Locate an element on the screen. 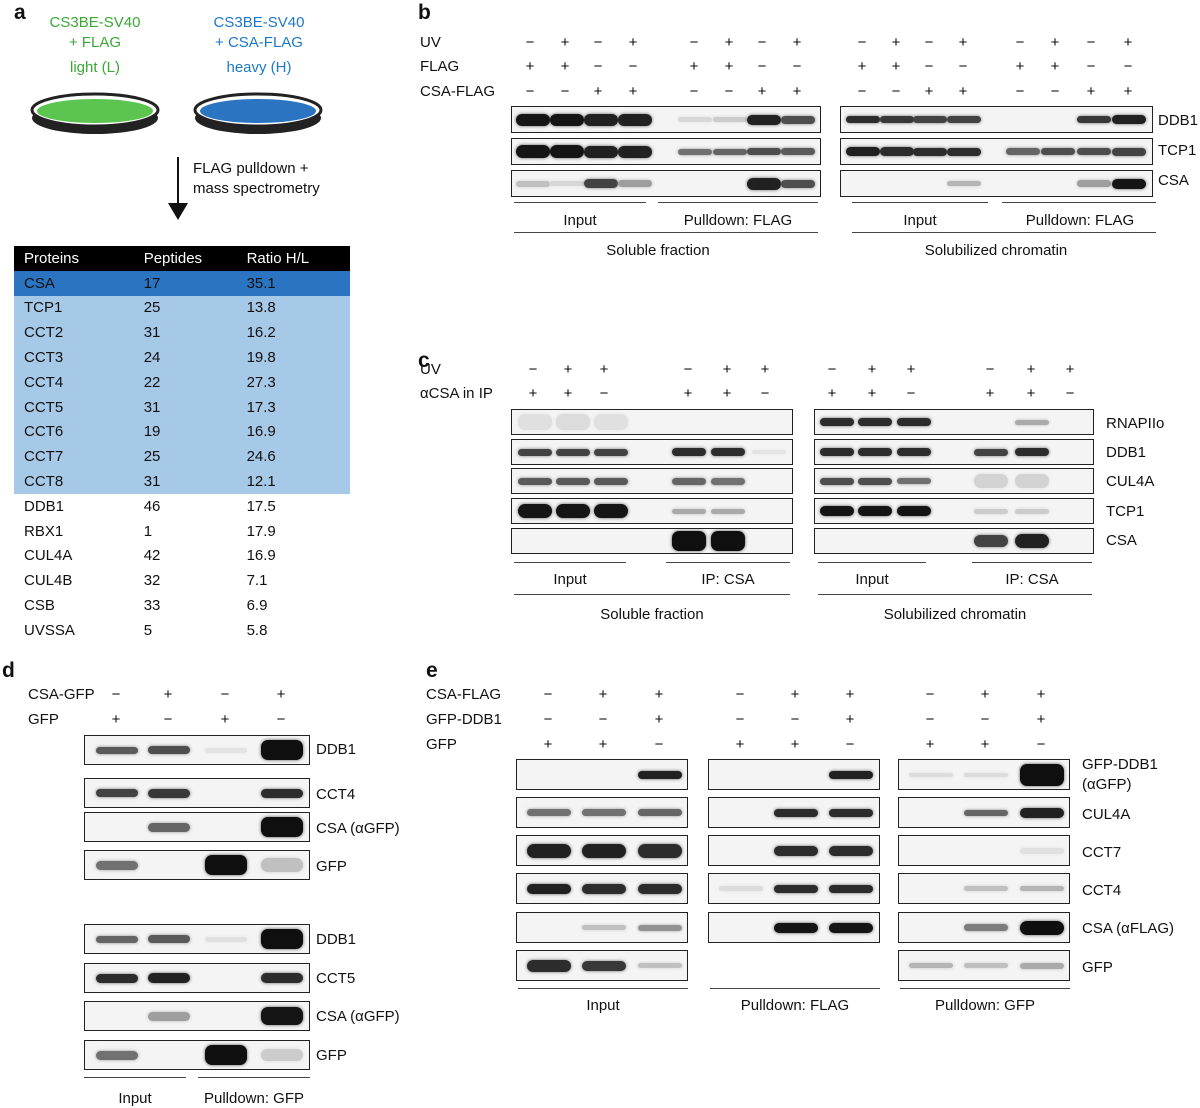  c-condition-label: UV is located at coordinates (430, 369).